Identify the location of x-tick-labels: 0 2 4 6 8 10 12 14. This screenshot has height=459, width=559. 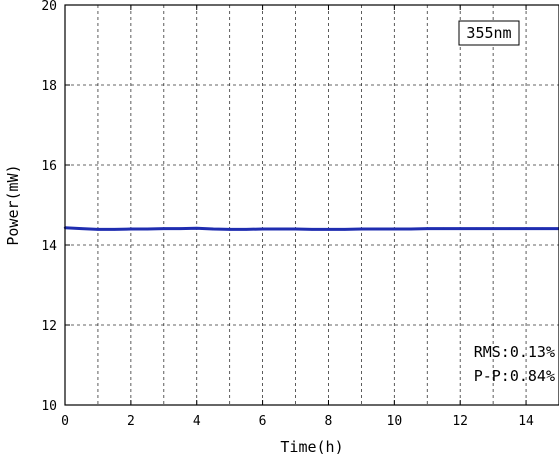
(297, 421).